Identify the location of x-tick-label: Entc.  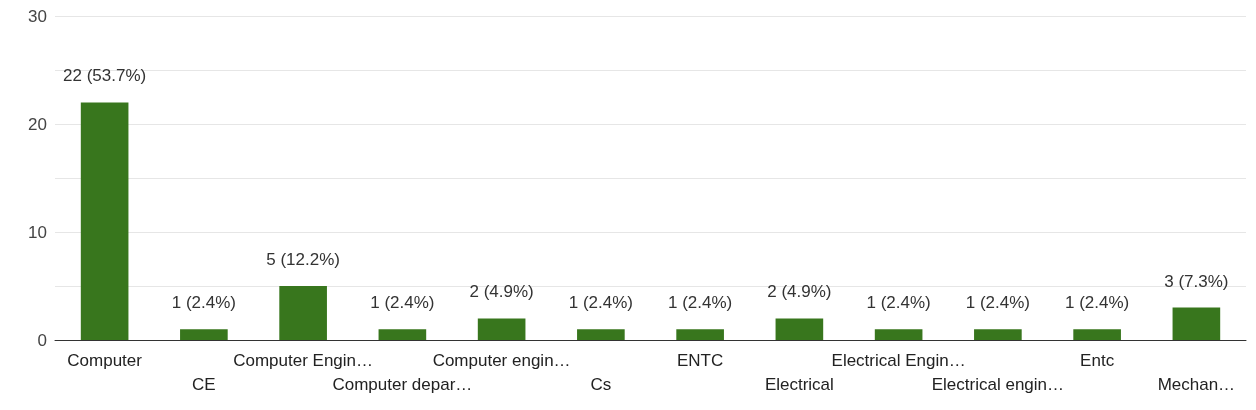
(1097, 360).